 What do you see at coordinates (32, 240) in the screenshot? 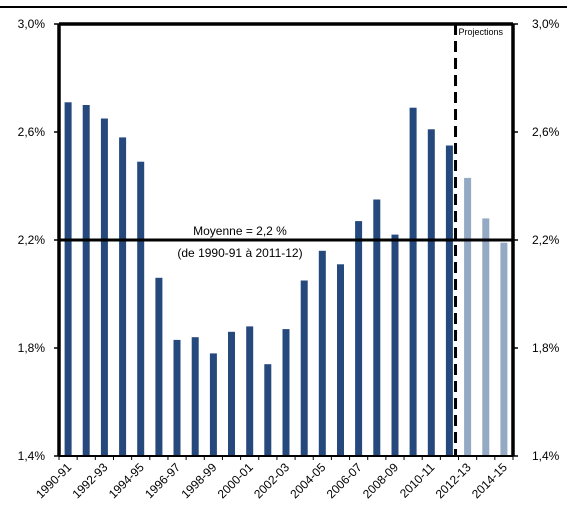
I see `y-tick-label-left: 2,2%` at bounding box center [32, 240].